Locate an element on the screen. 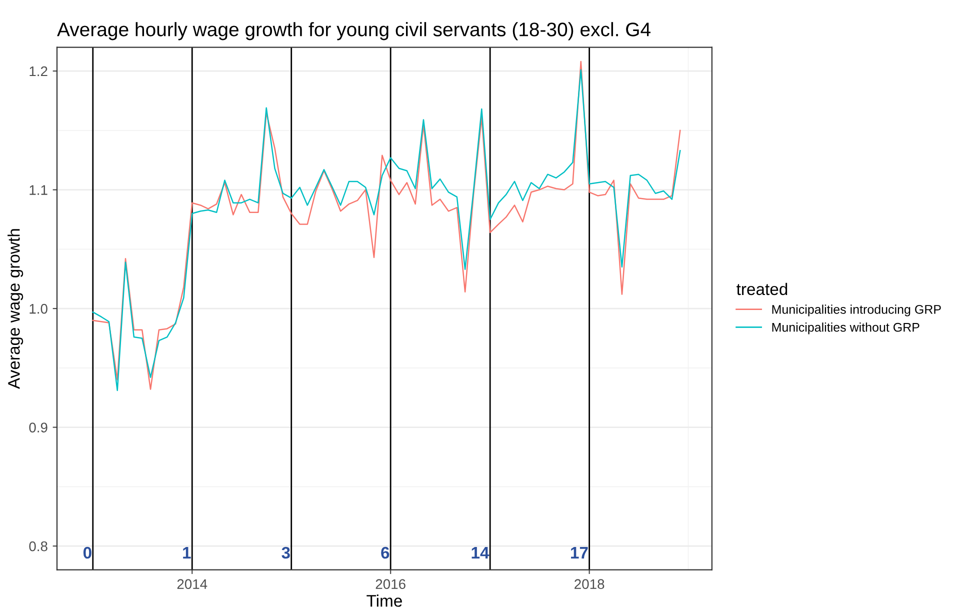  y-tick-label: 1.0 is located at coordinates (39, 309).